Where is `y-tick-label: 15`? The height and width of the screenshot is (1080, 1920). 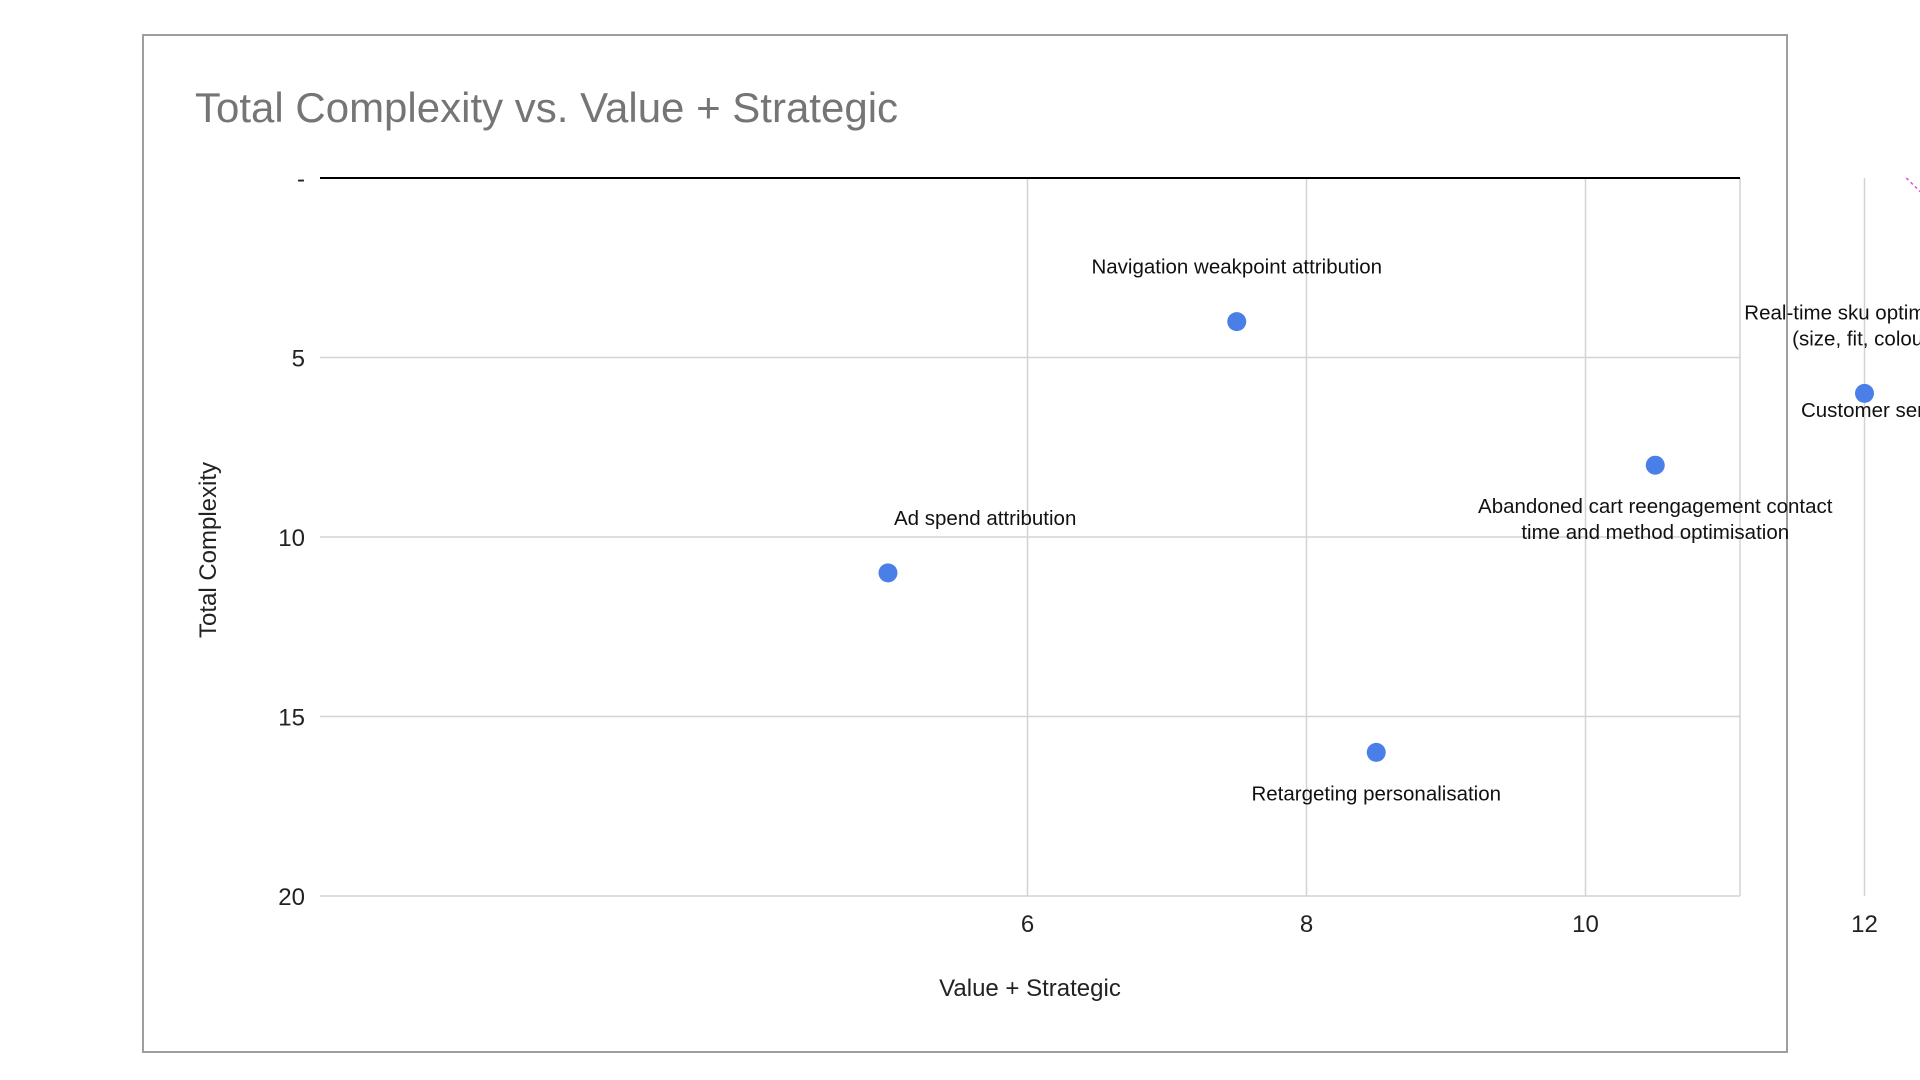 y-tick-label: 15 is located at coordinates (291, 718).